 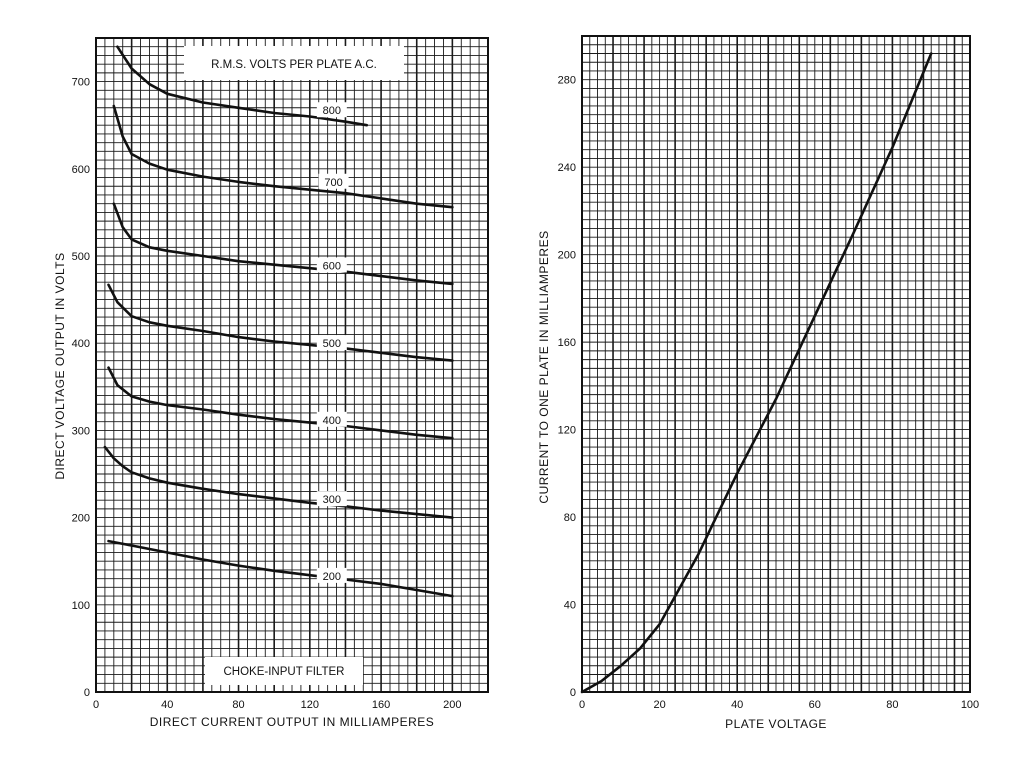 I want to click on filter-annotation-box: CHOKE-INPUT FILTER, so click(x=284, y=671).